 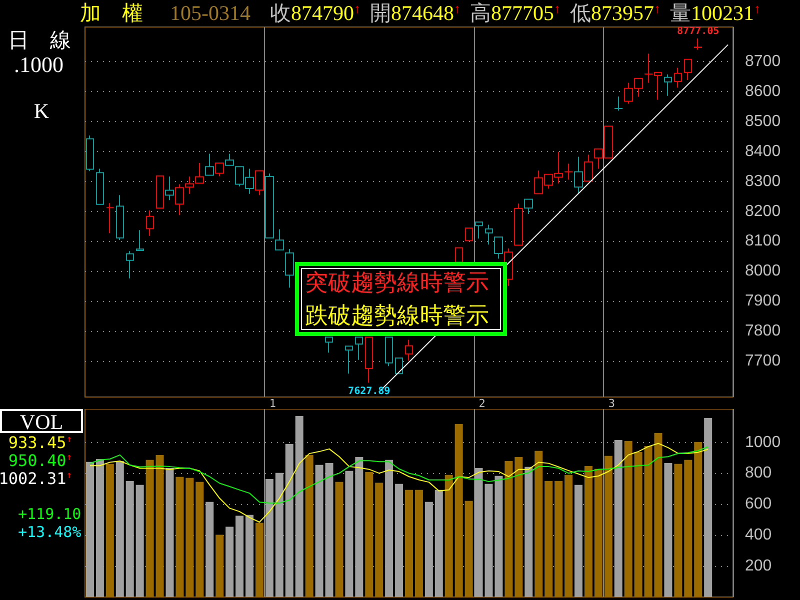 What do you see at coordinates (698, 31) in the screenshot?
I see `annotation: 8777.05` at bounding box center [698, 31].